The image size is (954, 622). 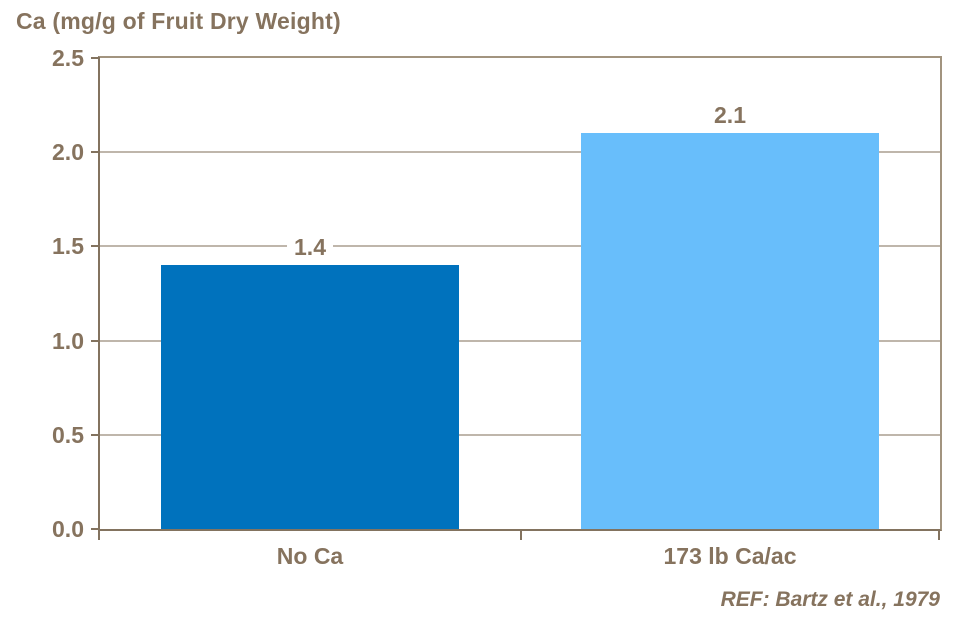 I want to click on gridline-0.5, so click(x=520, y=434).